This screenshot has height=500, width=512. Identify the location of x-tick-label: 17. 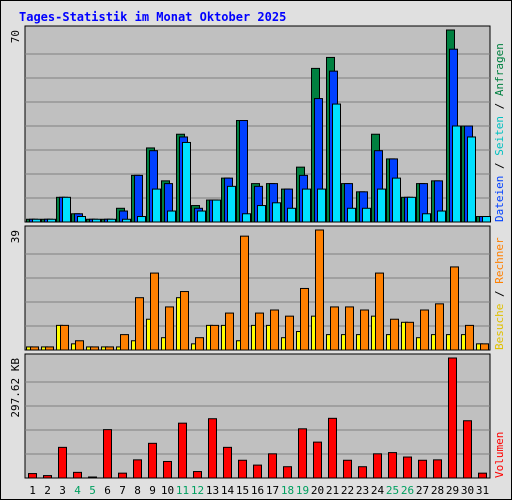
(272, 490).